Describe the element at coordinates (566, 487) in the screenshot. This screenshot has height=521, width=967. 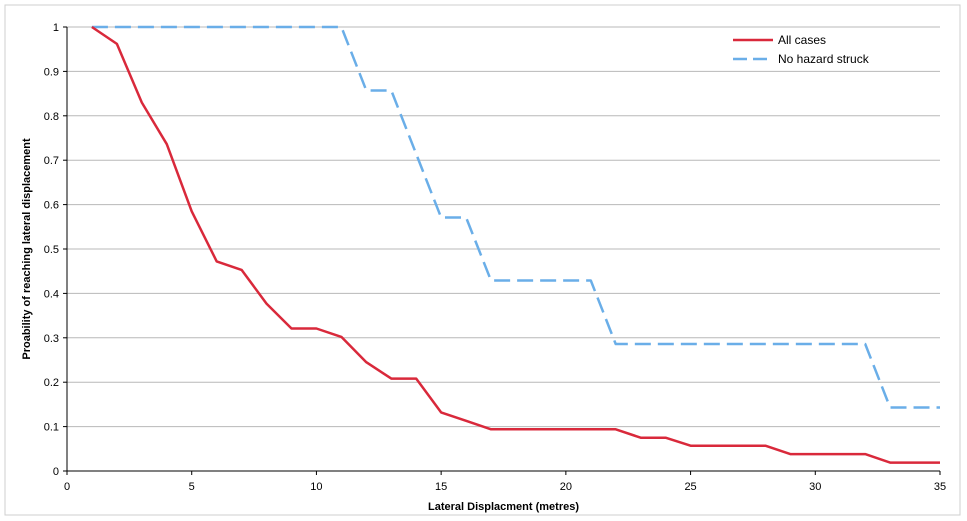
I see `x-tick-label: 20` at that location.